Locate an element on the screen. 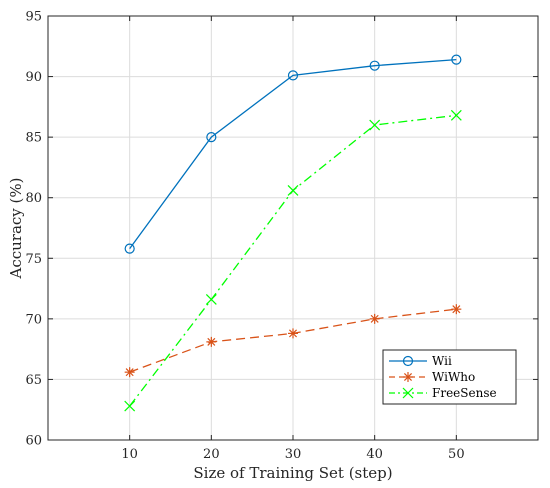 Image resolution: width=550 pixels, height=488 pixels. y-tick-label: 85 is located at coordinates (33, 138).